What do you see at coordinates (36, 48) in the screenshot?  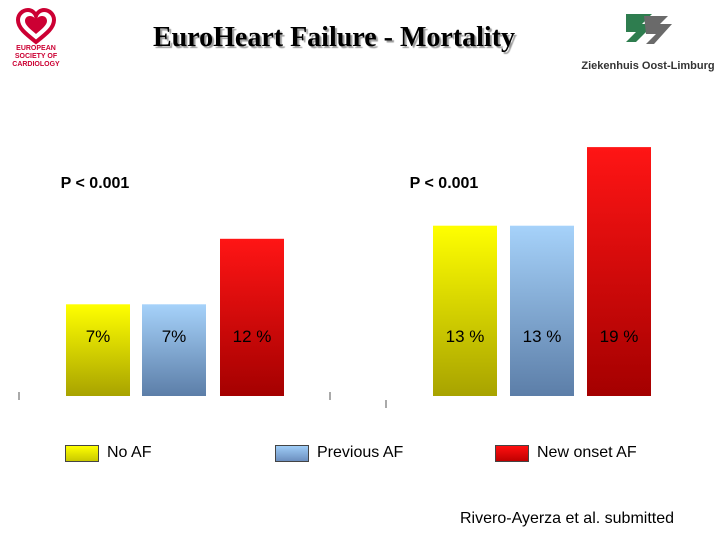 I see `esc-logo-line-1: EUROPEAN` at bounding box center [36, 48].